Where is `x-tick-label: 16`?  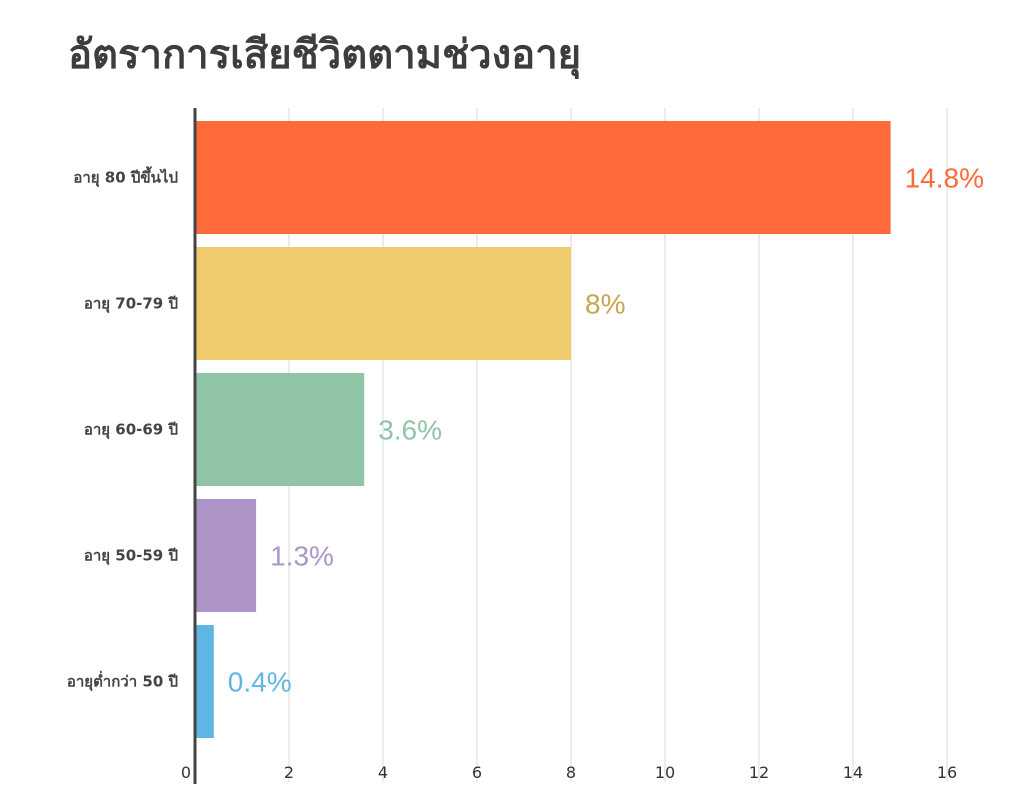
x-tick-label: 16 is located at coordinates (947, 772).